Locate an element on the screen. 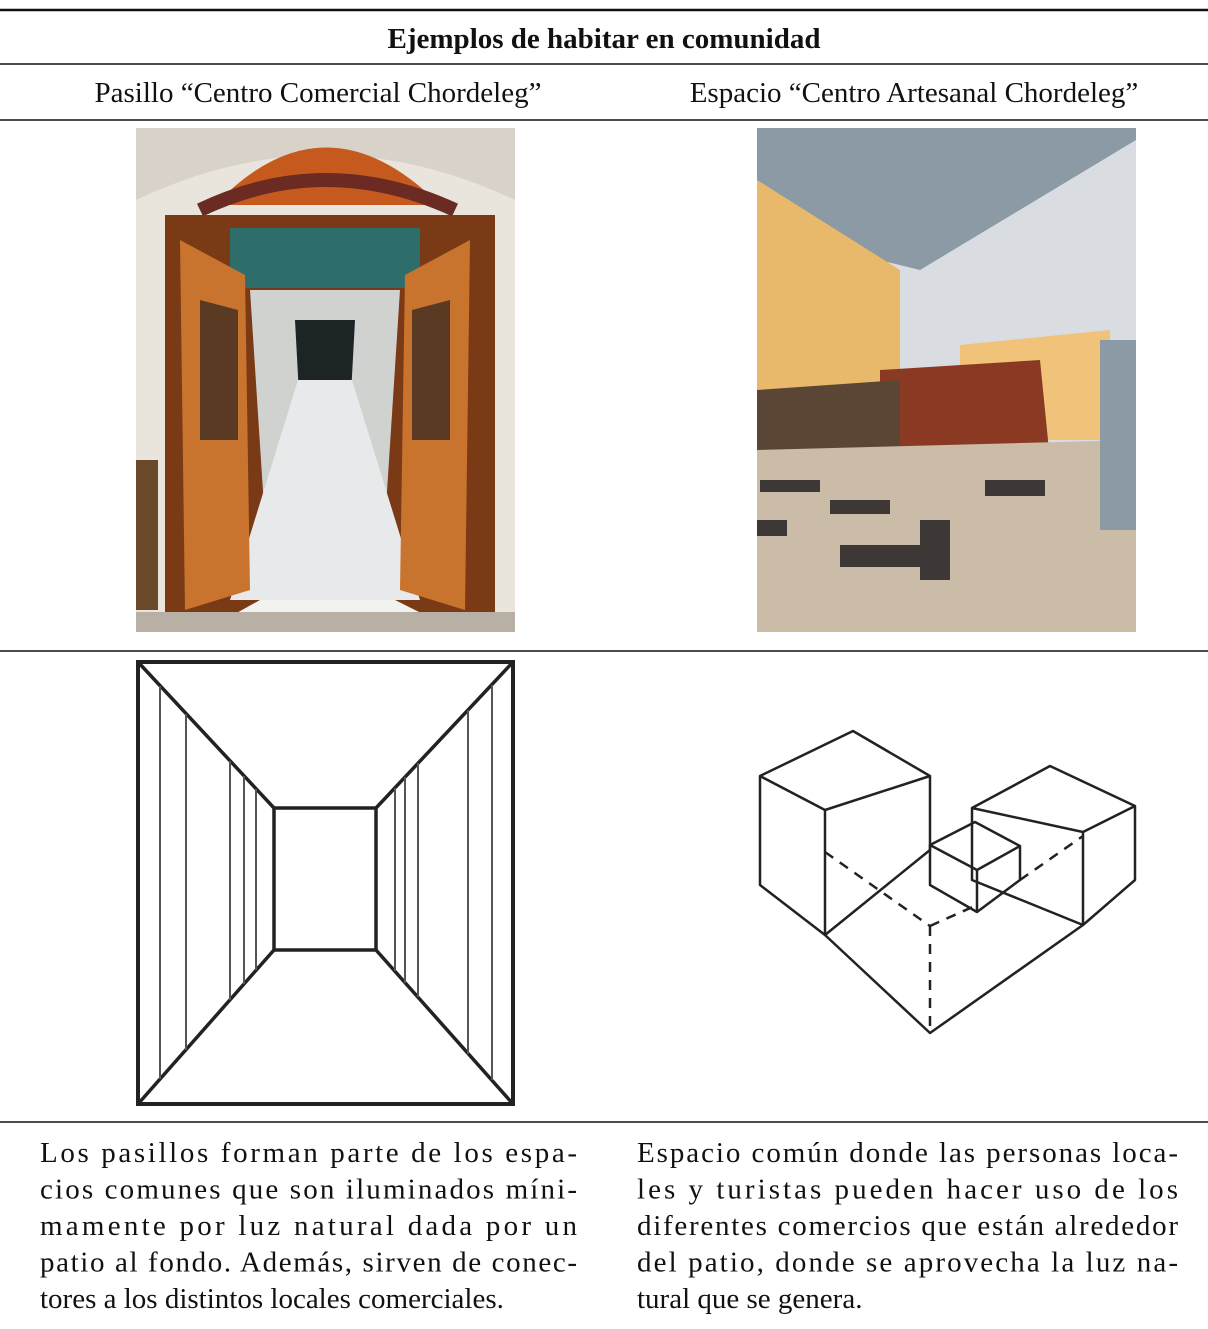 This screenshot has height=1329, width=1208. hallway-diagram is located at coordinates (325, 883).